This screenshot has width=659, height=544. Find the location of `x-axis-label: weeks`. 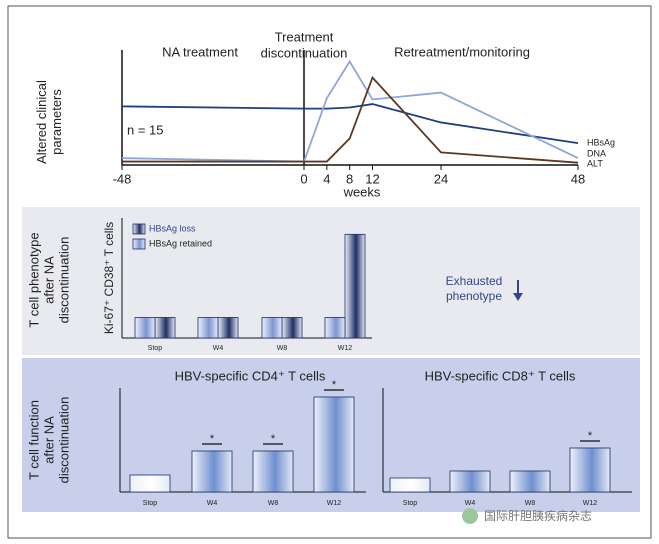

x-axis-label: weeks is located at coordinates (362, 191).